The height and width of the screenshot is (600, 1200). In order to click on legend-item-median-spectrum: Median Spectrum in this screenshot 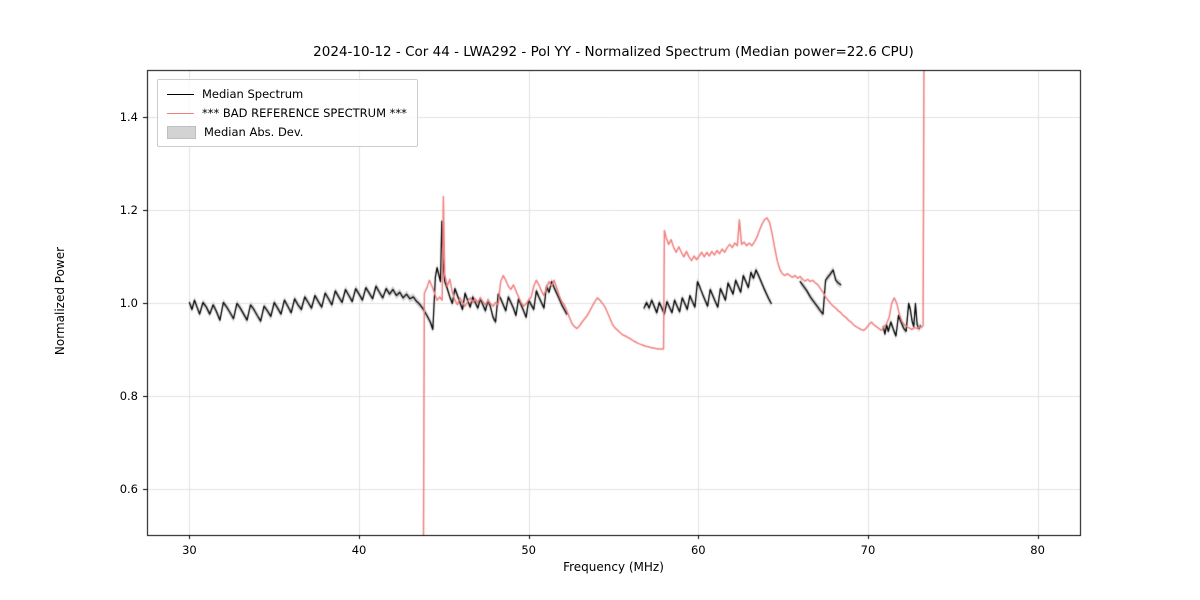, I will do `click(287, 94)`.